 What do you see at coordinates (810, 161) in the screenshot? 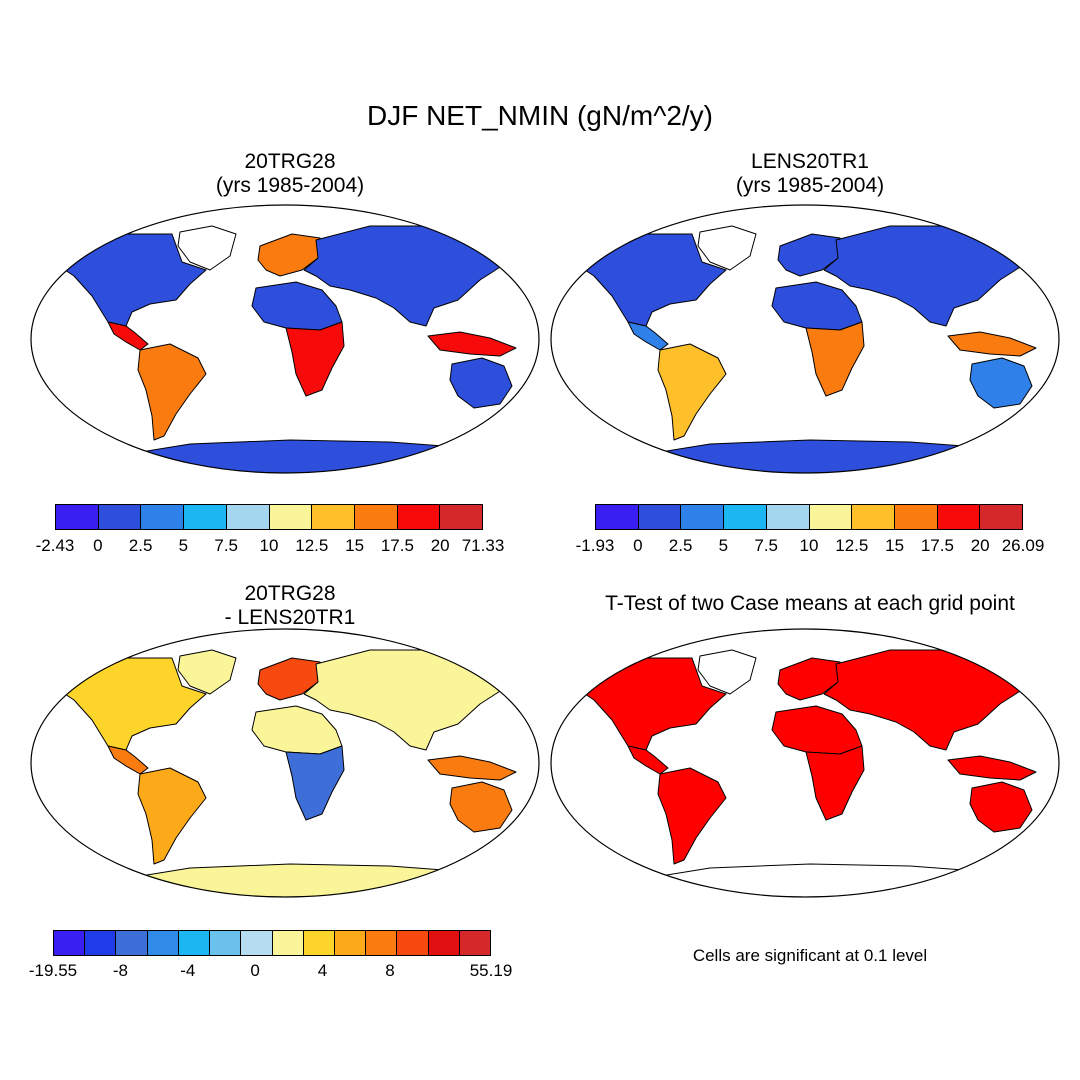
I see `panel-title-line1: LENS20TR1` at bounding box center [810, 161].